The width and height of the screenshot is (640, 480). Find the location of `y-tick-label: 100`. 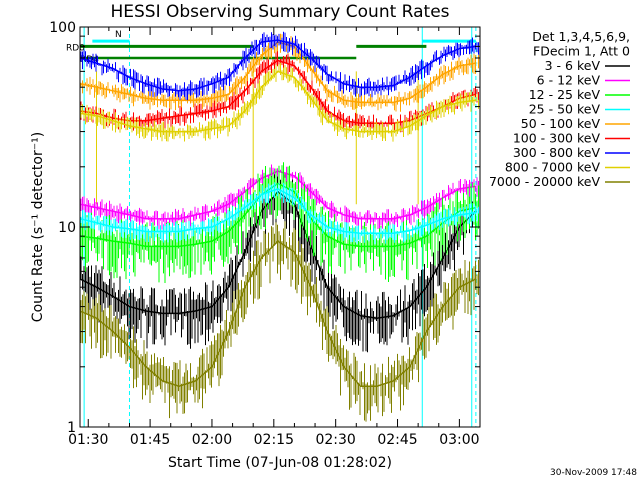

y-tick-label: 100 is located at coordinates (62, 28).